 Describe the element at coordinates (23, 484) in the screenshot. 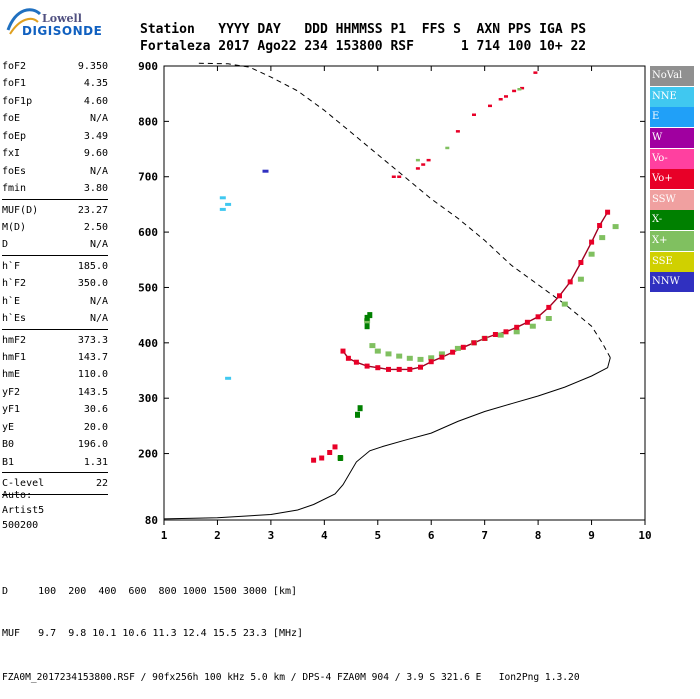

I see `param-name: C-level` at that location.